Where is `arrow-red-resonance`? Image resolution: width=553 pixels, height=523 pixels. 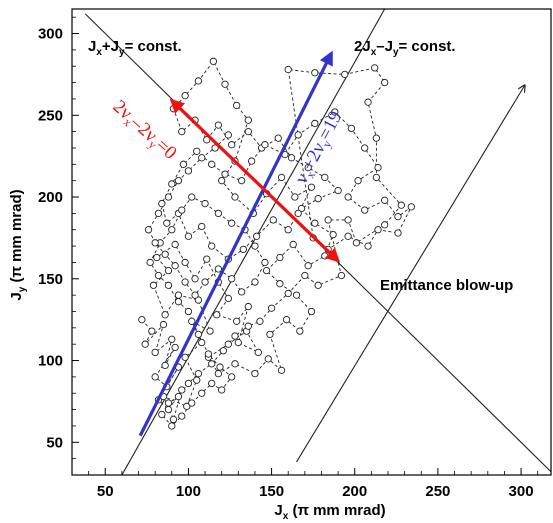 arrow-red-resonance is located at coordinates (255, 180).